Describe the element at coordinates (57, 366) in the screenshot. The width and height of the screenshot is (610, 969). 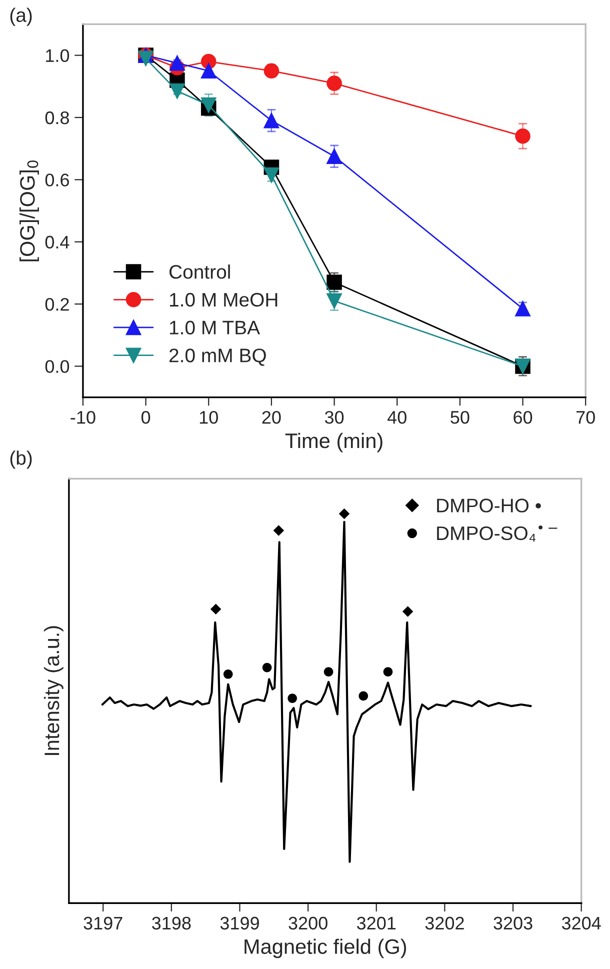
I see `y-tick-label: 0.0` at that location.